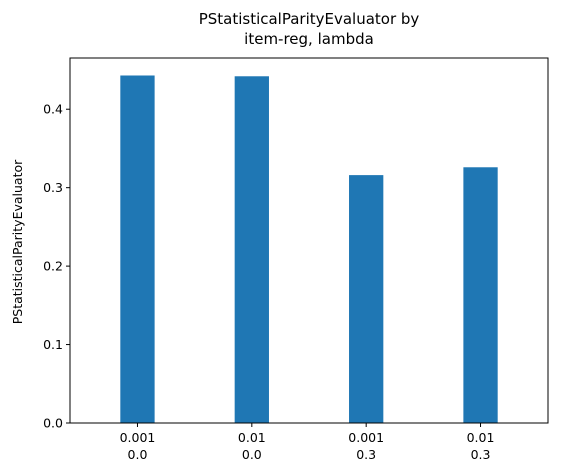 This screenshot has height=476, width=567. What do you see at coordinates (252, 437) in the screenshot?
I see `x-tick-label-1-line-1: 0.01` at bounding box center [252, 437].